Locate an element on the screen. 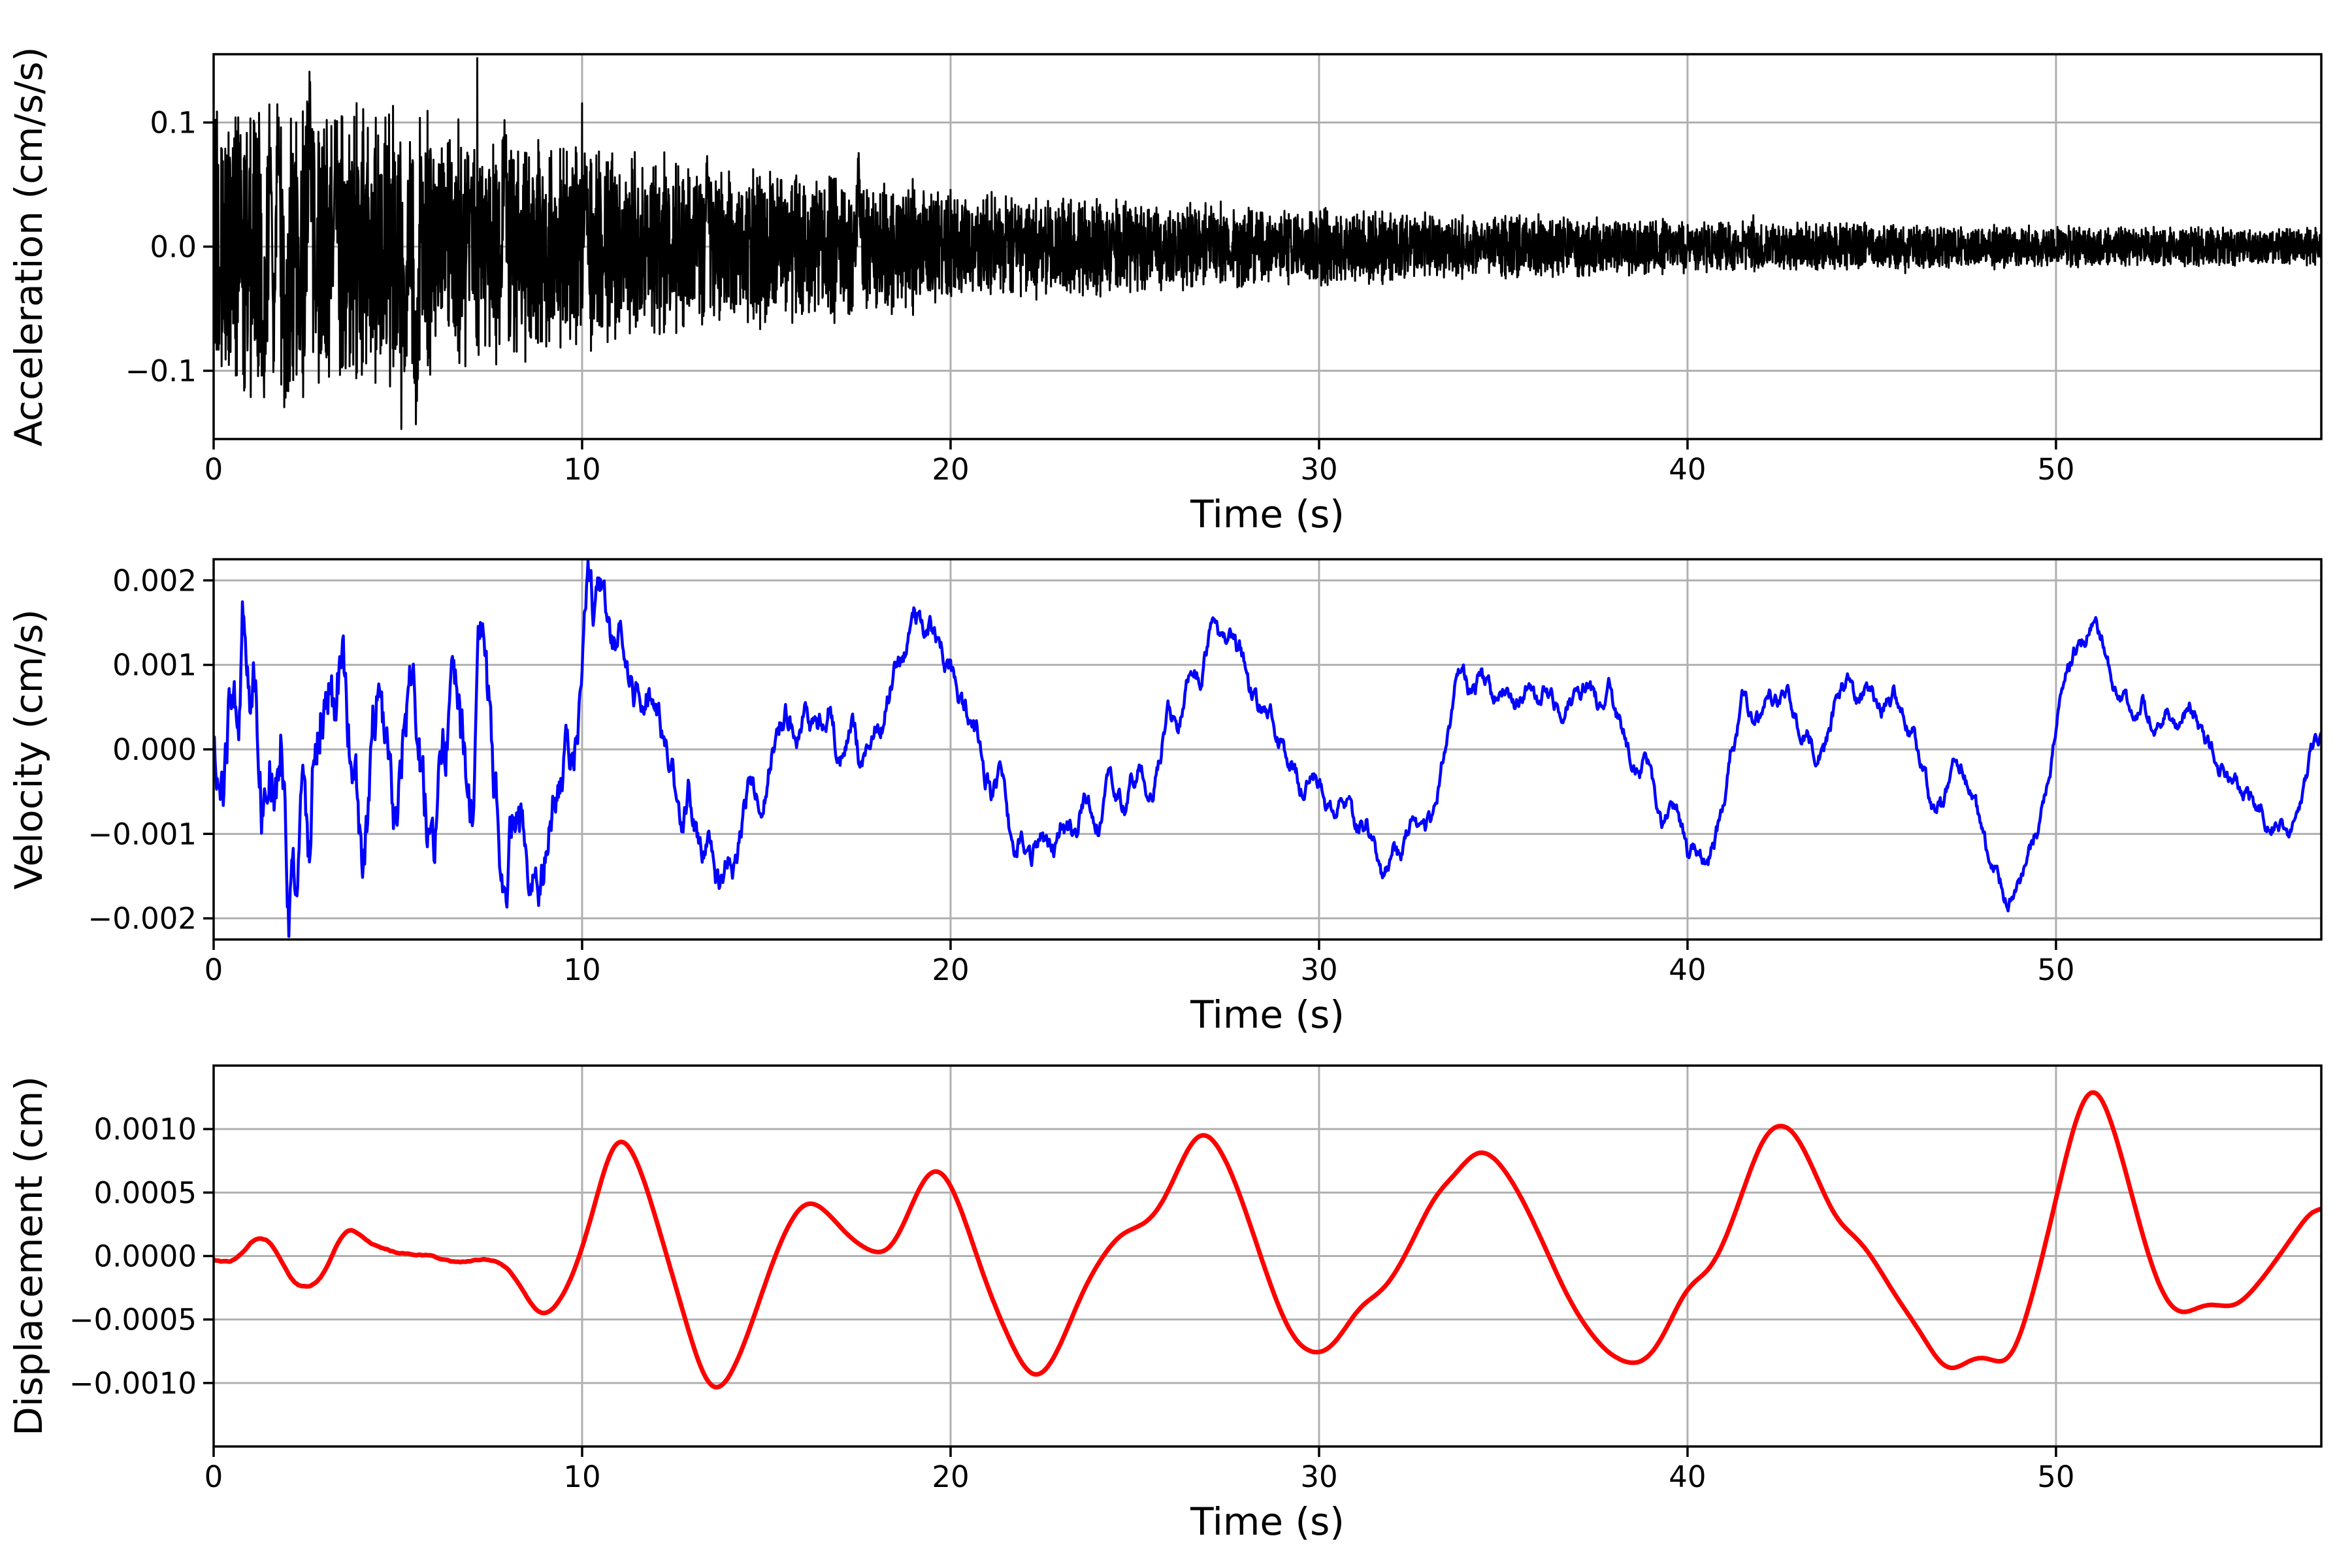 Image resolution: width=2352 pixels, height=1568 pixels. y-tick-label: 0.0000 is located at coordinates (145, 1256).